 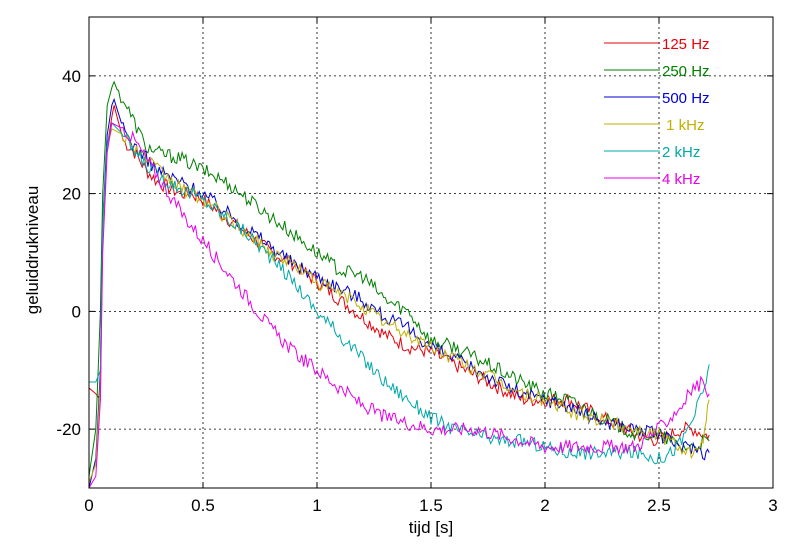 What do you see at coordinates (71, 194) in the screenshot?
I see `y-tick-label: 20` at bounding box center [71, 194].